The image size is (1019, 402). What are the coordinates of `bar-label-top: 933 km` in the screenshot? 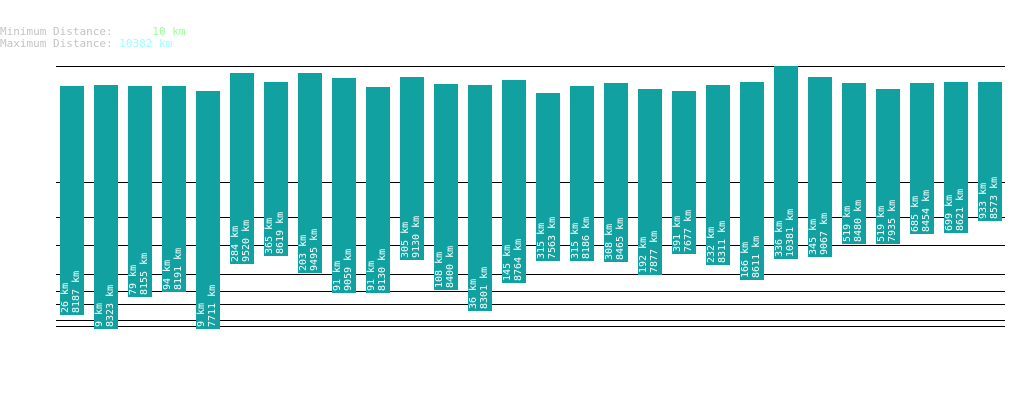 It's located at (983, 201).